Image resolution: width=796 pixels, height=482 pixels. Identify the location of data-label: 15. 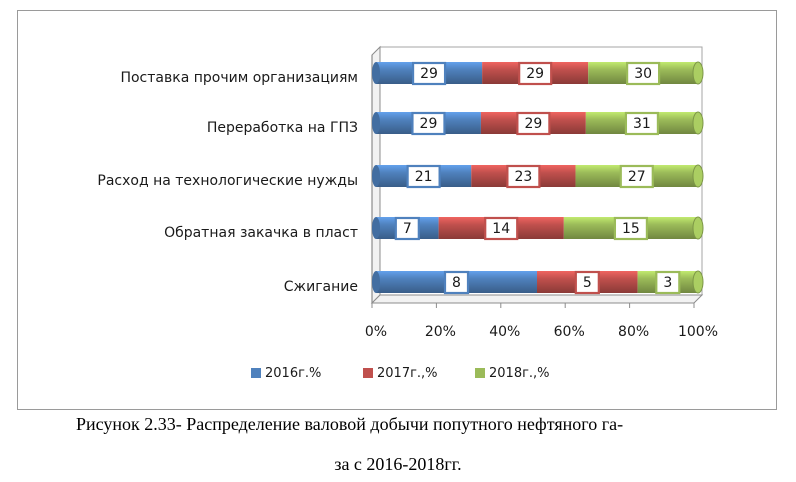
(631, 229).